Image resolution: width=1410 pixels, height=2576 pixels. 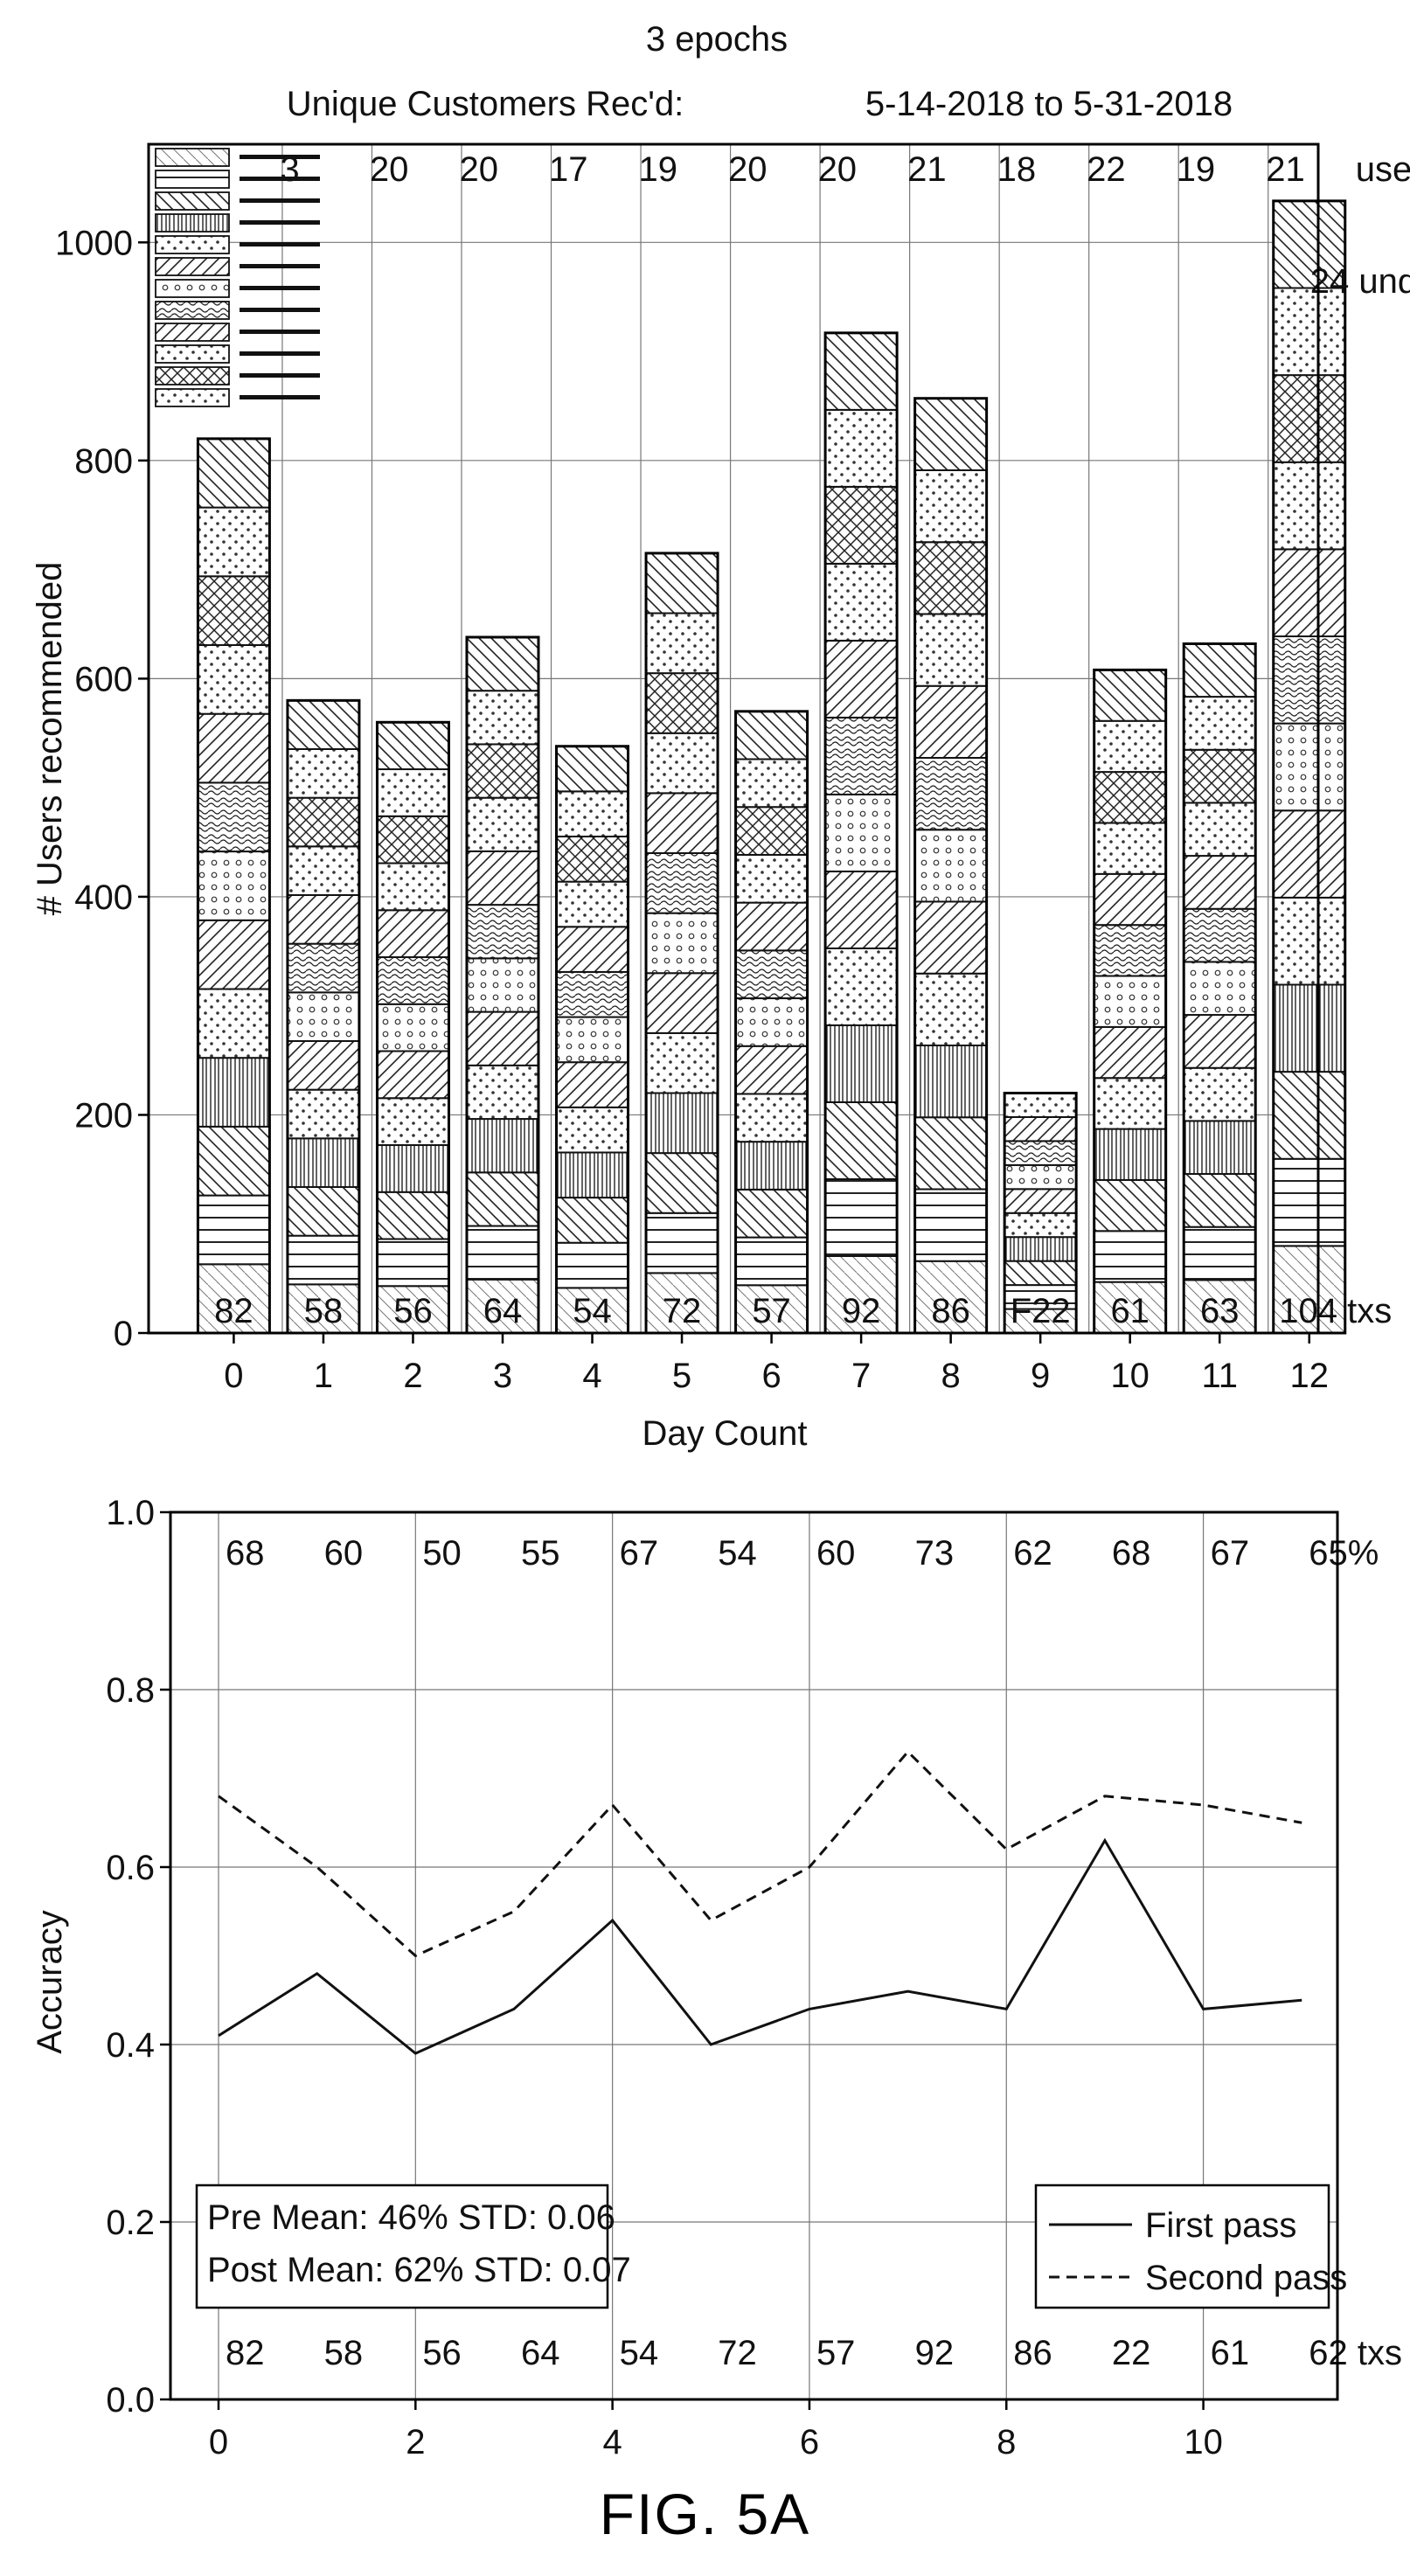 What do you see at coordinates (280, 266) in the screenshot?
I see `legend-line` at bounding box center [280, 266].